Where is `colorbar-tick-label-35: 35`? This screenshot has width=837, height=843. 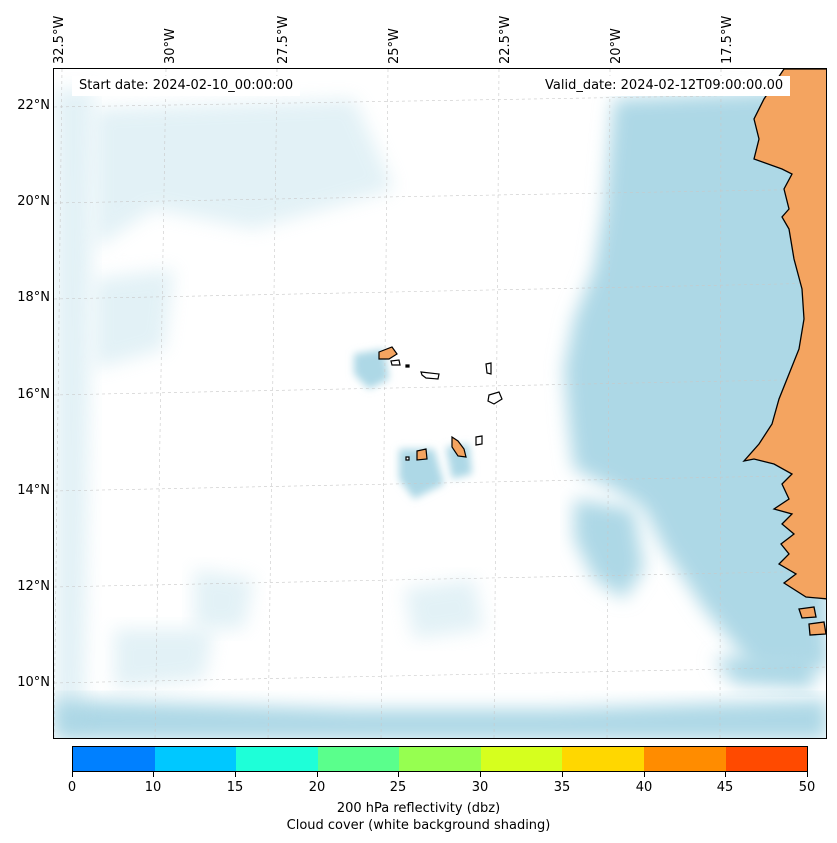
colorbar-tick-label-35: 35 is located at coordinates (562, 787).